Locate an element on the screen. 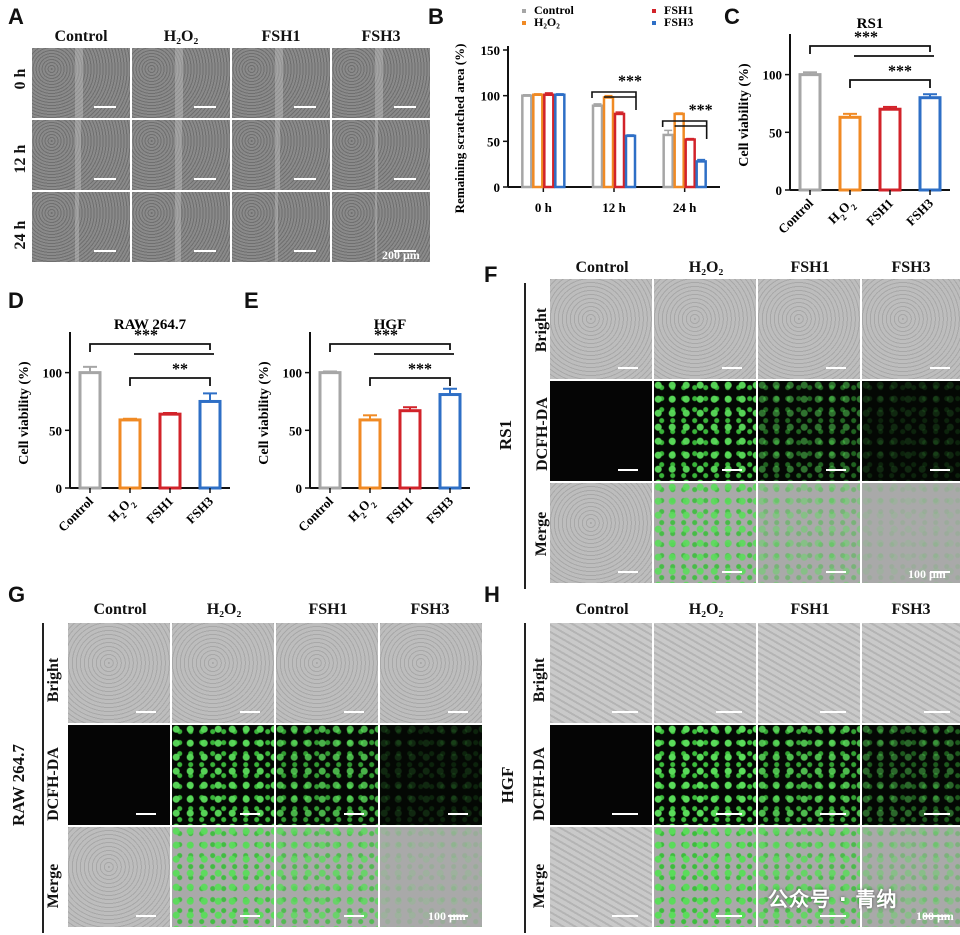  y-axis-label: Remaining scratched area (%) is located at coordinates (459, 129).